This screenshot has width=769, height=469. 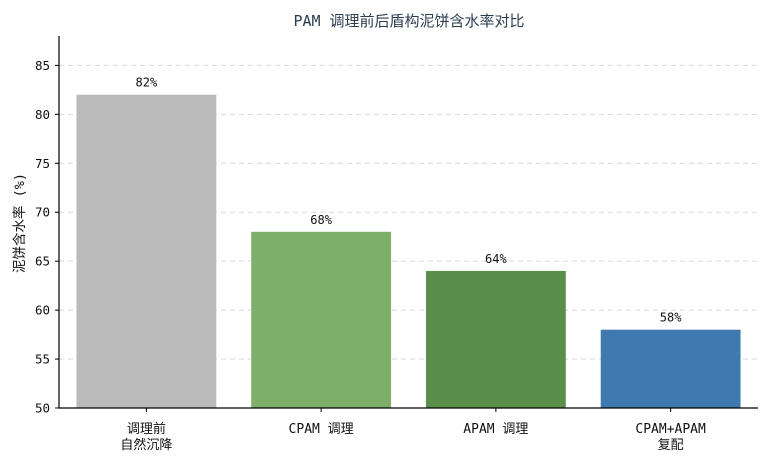 What do you see at coordinates (146, 429) in the screenshot?
I see `x-category-label-0-0: 调理前` at bounding box center [146, 429].